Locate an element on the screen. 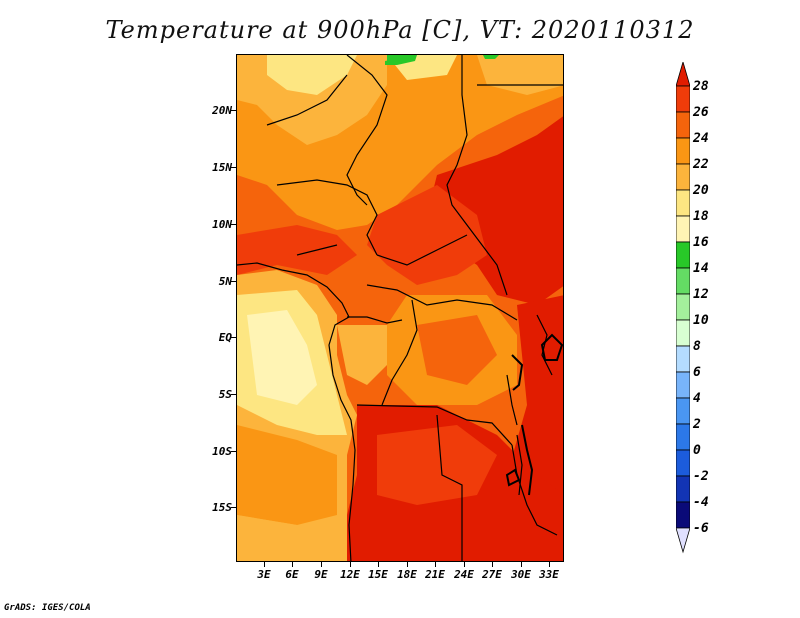  colorbar-label: 18 is located at coordinates (701, 216).